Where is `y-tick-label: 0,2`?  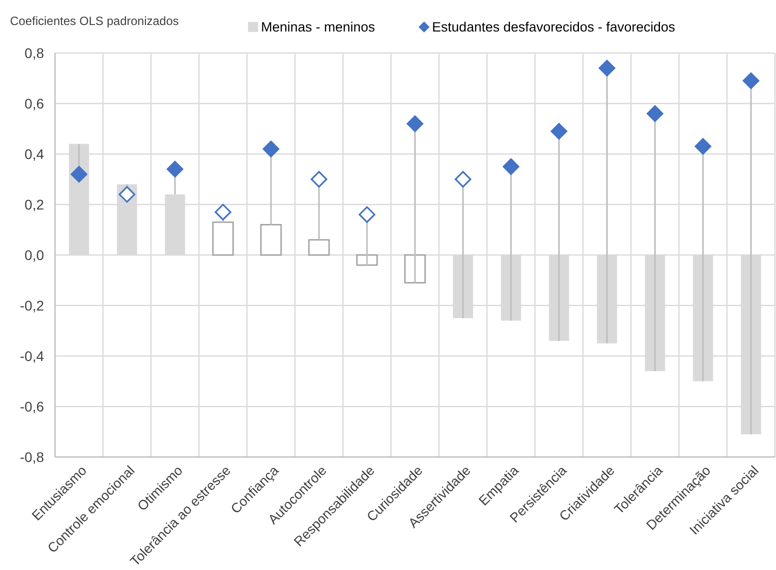 y-tick-label: 0,2 is located at coordinates (34, 204).